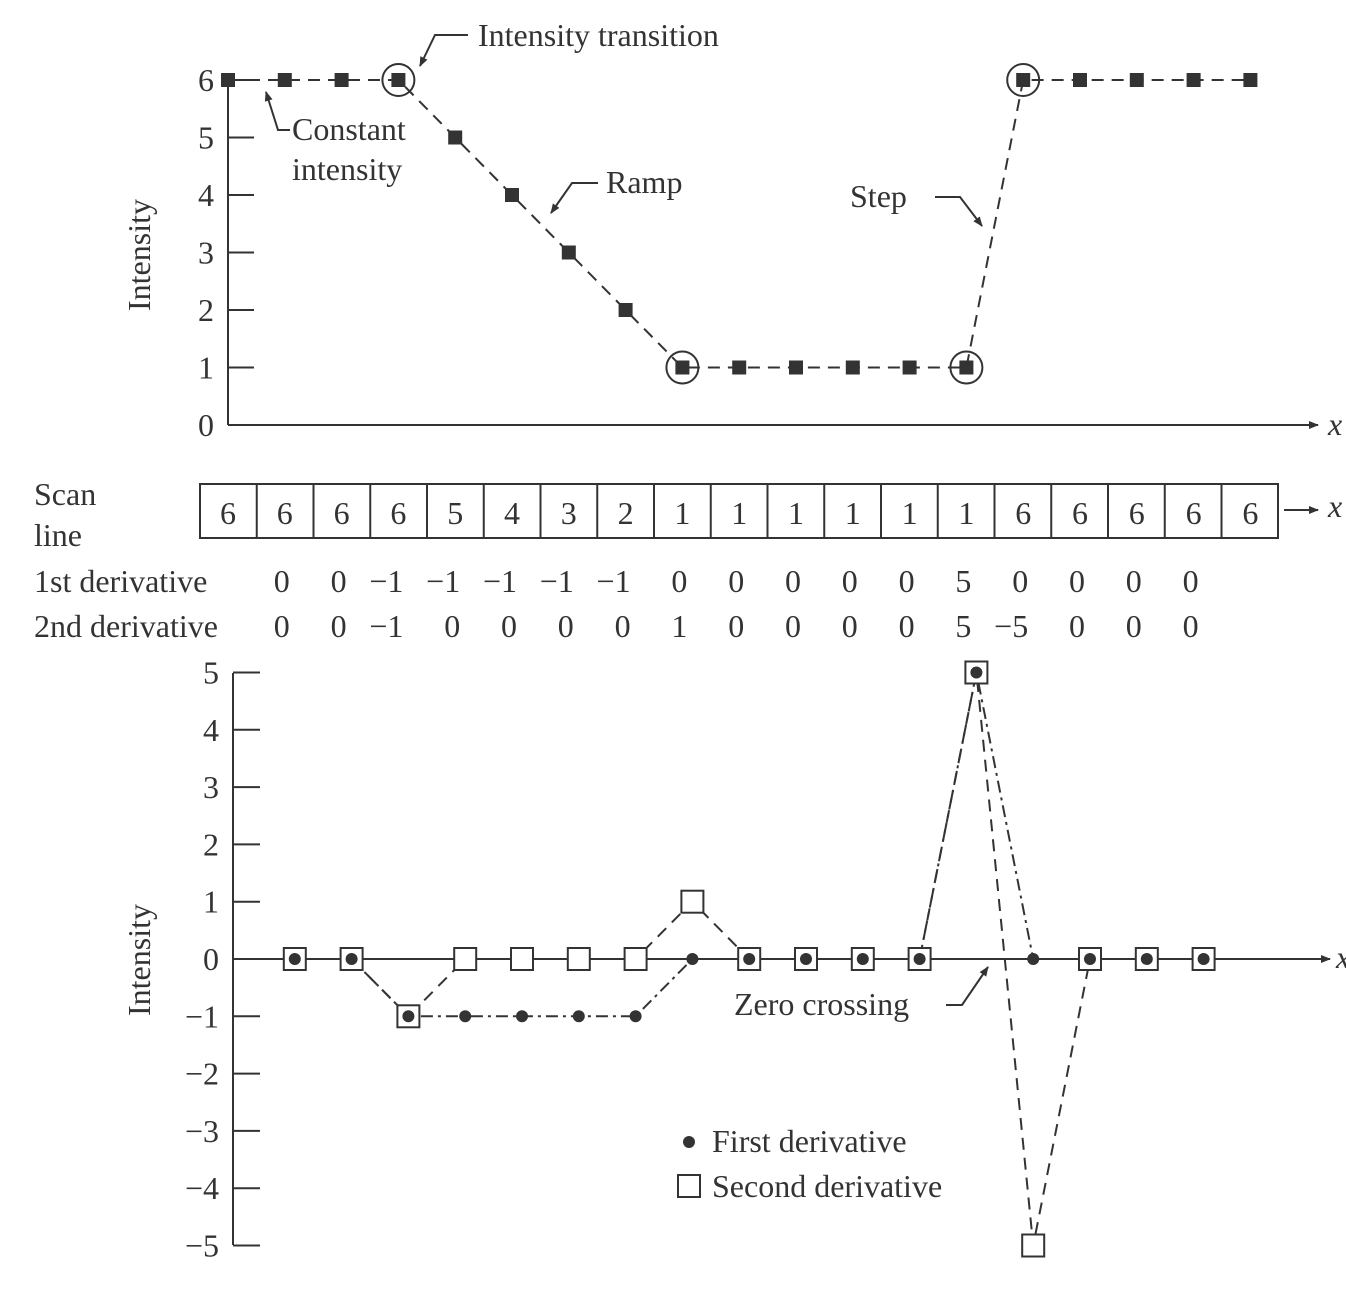  I want to click on ramp-label: Ramp, so click(644, 182).